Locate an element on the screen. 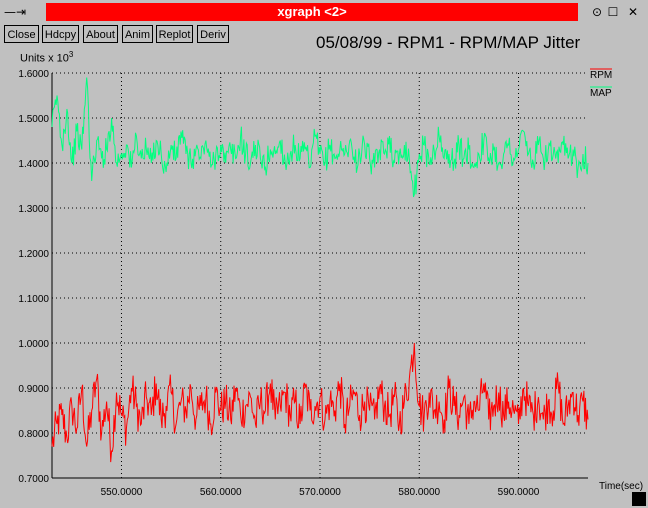  x-tick-label: 580.0000 is located at coordinates (419, 492).